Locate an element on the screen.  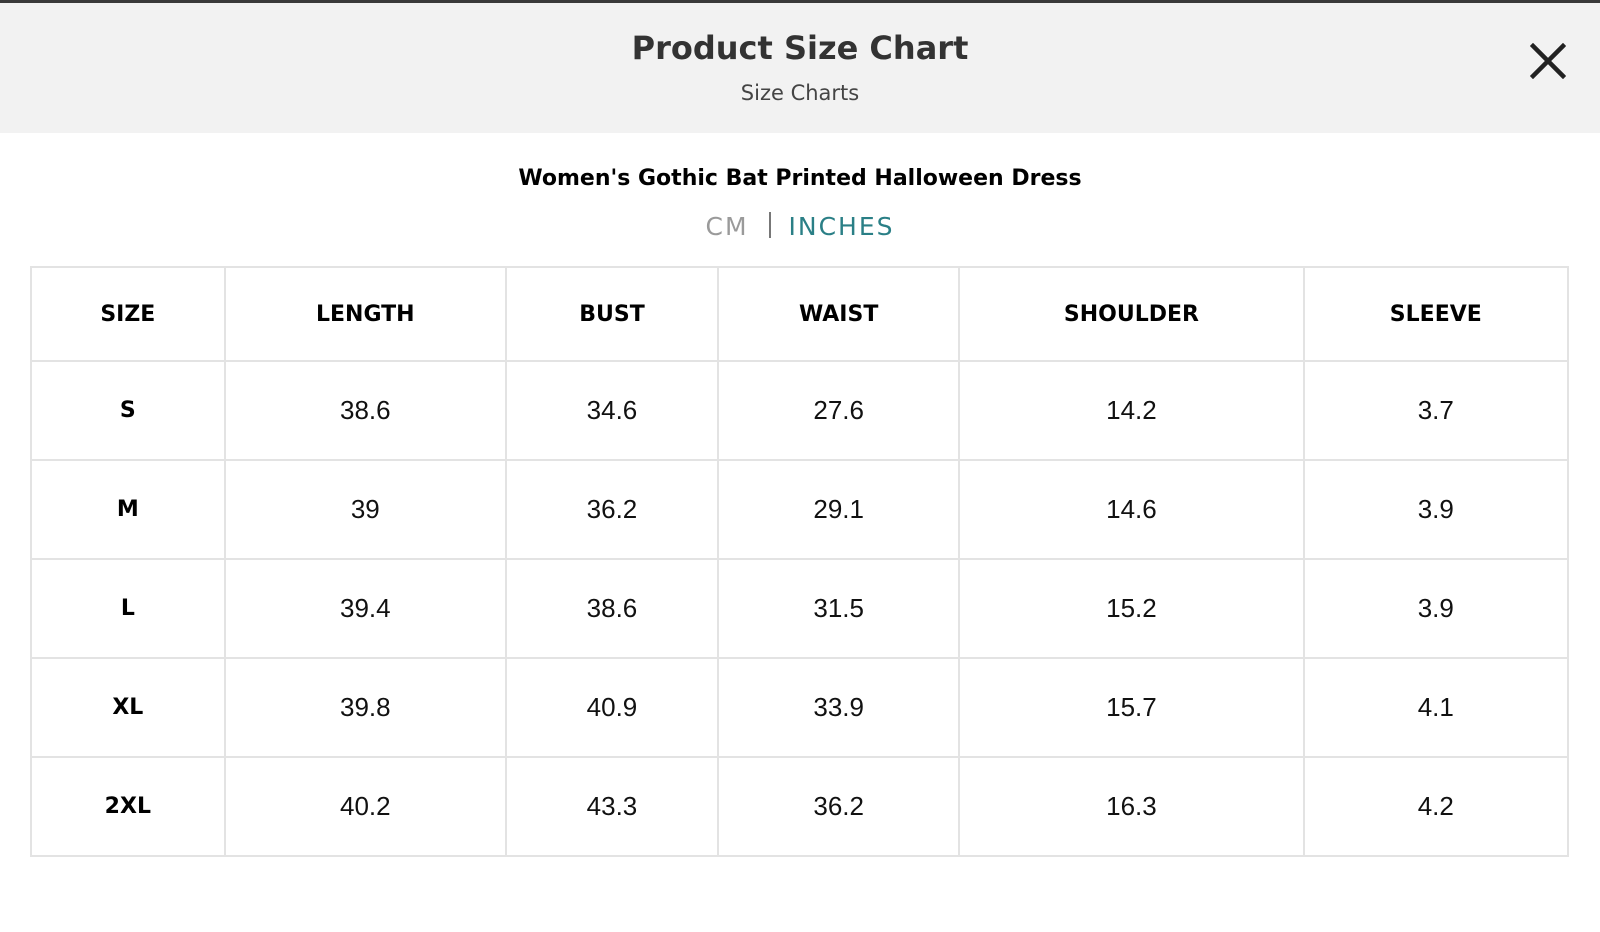
column-header: BUST is located at coordinates (612, 314).